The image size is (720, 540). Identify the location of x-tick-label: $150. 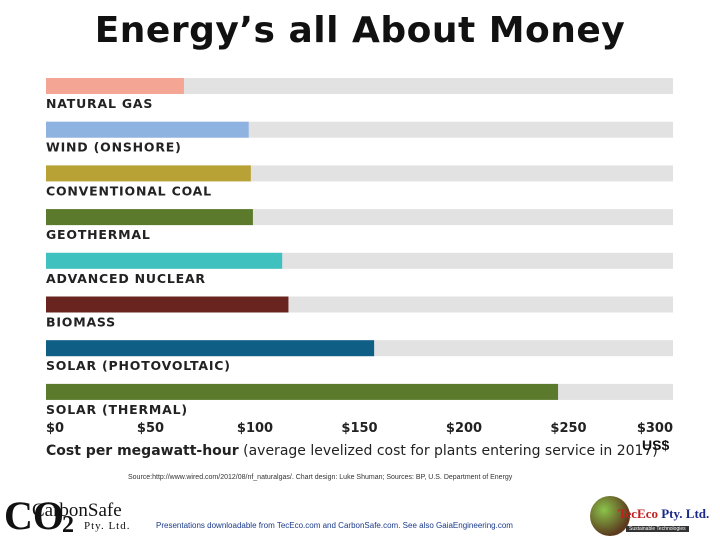
(359, 428).